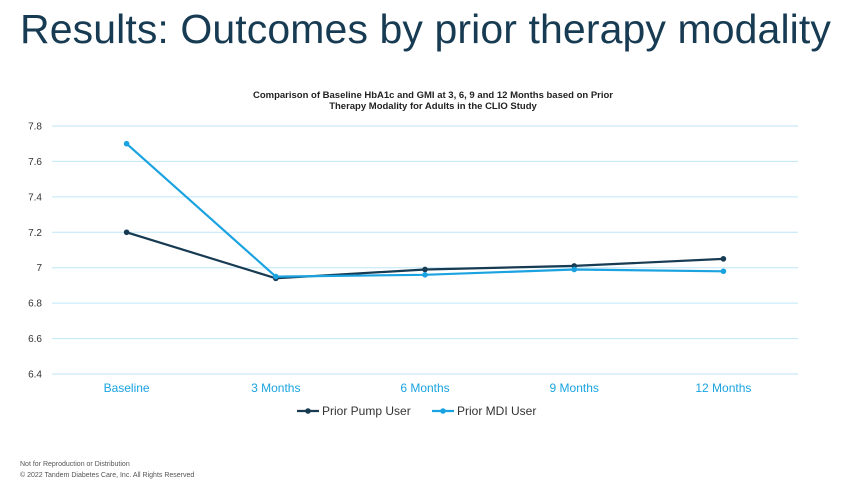 The height and width of the screenshot is (494, 864). I want to click on x-tick-label: 3 Months, so click(275, 388).